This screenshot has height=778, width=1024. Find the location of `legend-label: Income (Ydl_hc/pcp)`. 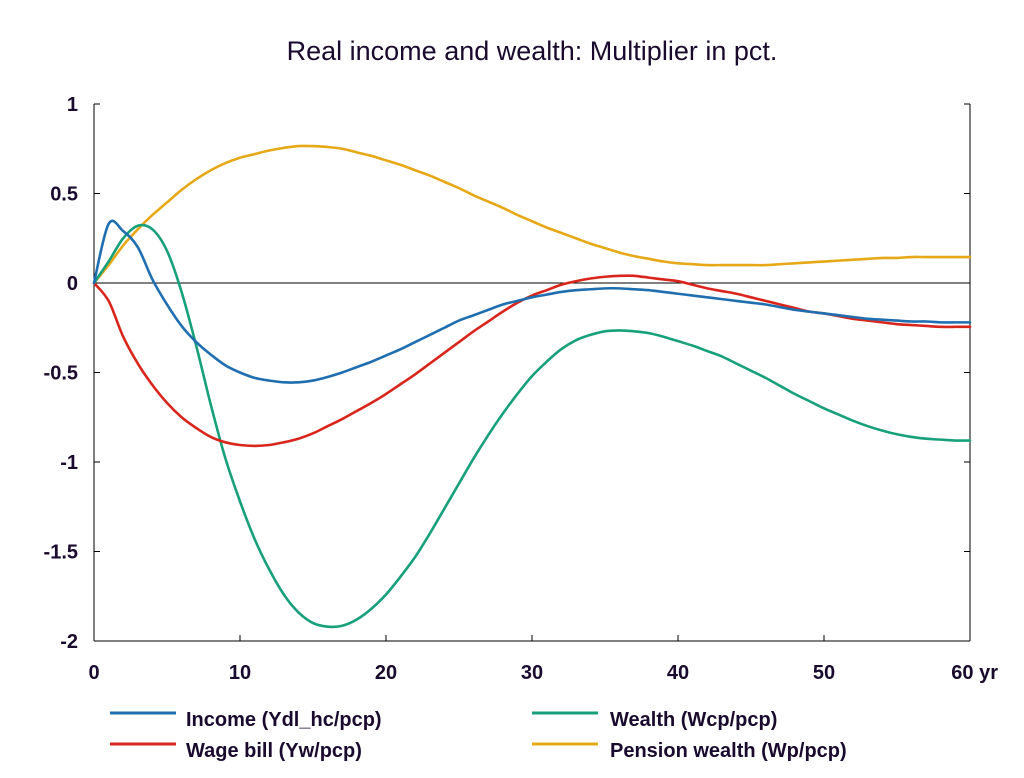

legend-label: Income (Ydl_hc/pcp) is located at coordinates (284, 720).